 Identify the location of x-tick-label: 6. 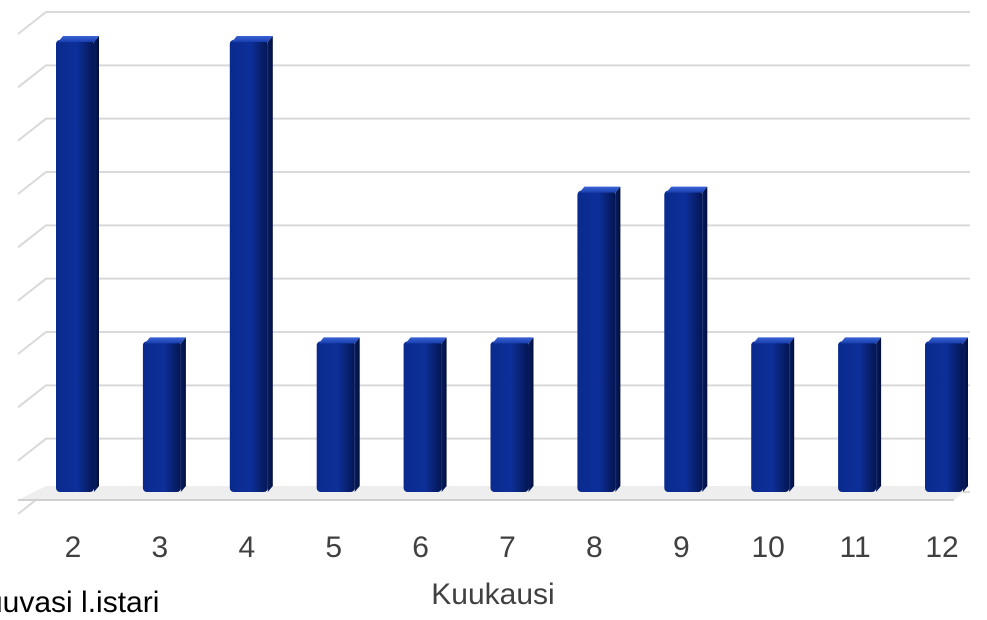
(420, 547).